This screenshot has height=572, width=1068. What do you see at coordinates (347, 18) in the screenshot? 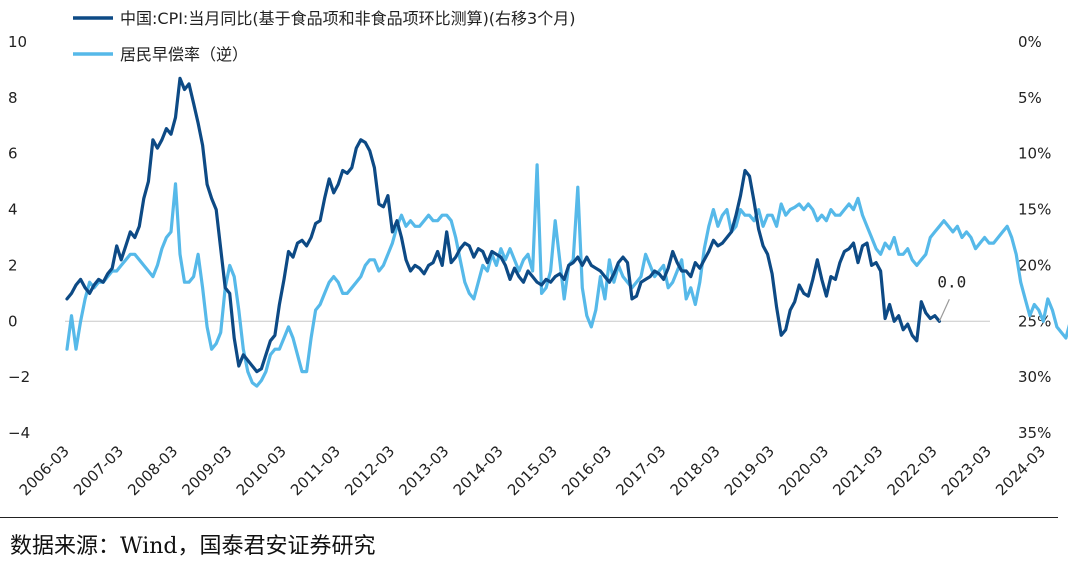
I see `legend-label-cpi: 中国:CPI:当月同比(基于食品项和非食品项环比测算)(右移3个月)` at bounding box center [347, 18].